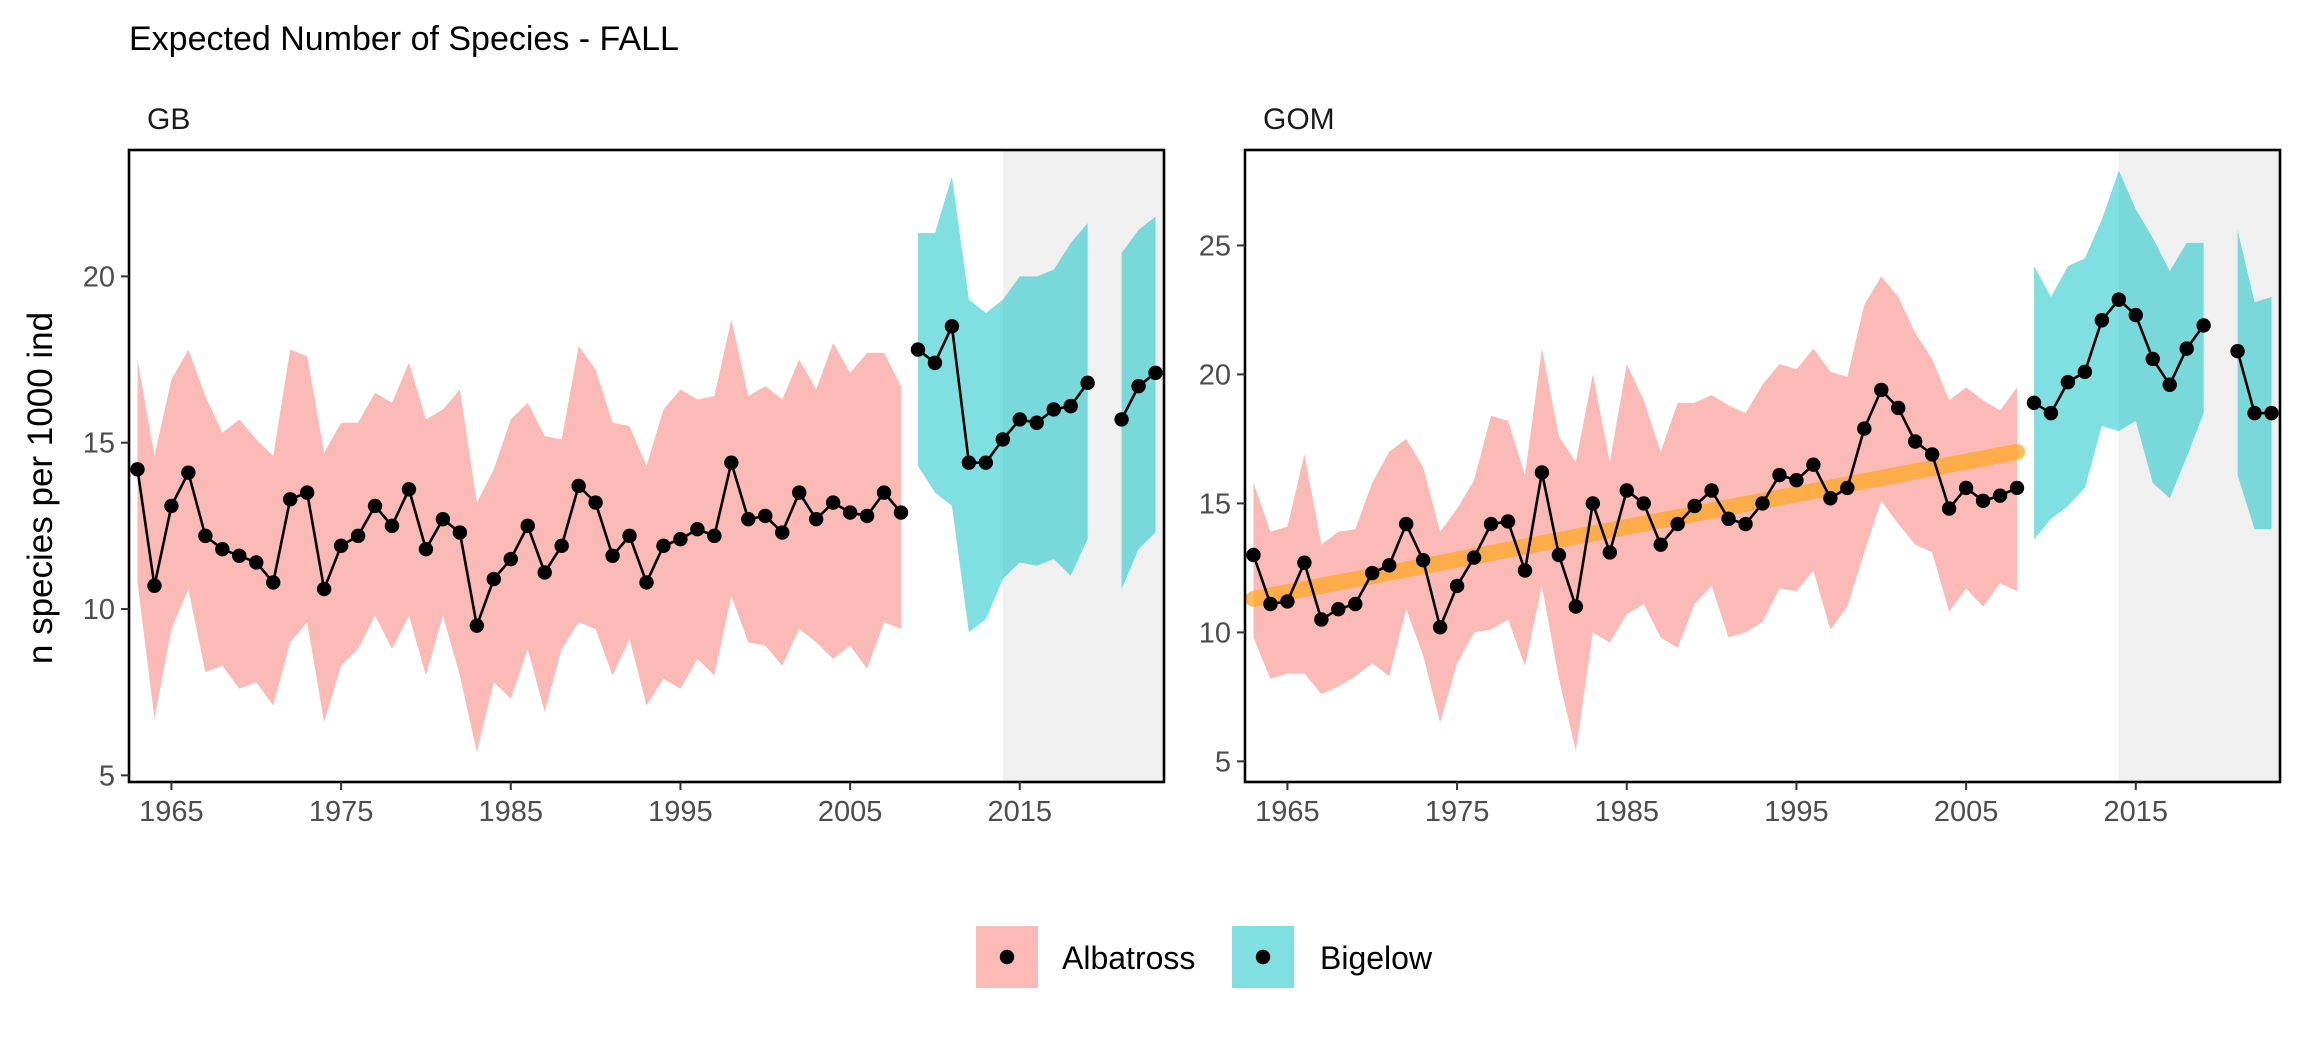 The height and width of the screenshot is (1041, 2304). What do you see at coordinates (1966, 812) in the screenshot?
I see `x-tick-label: 2005` at bounding box center [1966, 812].